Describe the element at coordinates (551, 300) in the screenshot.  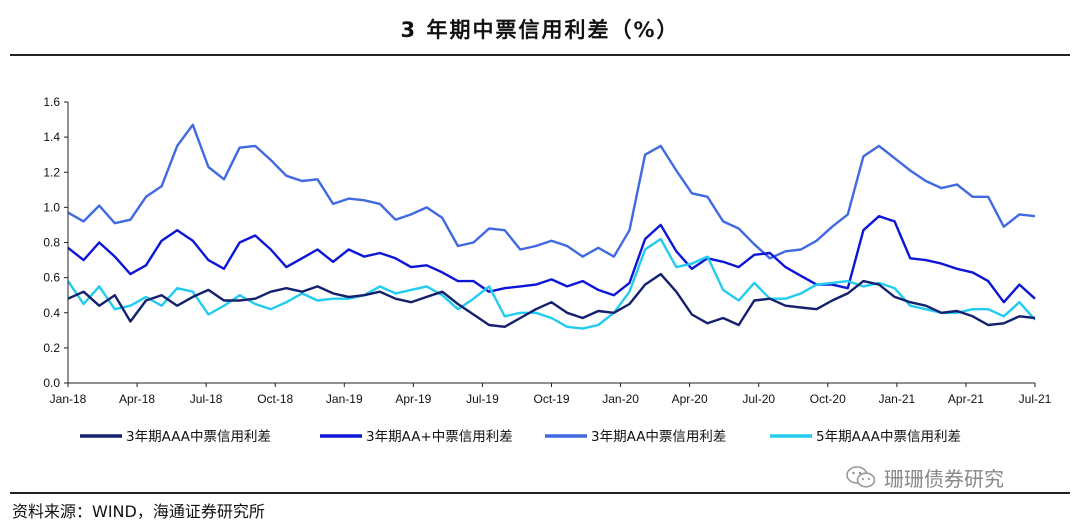
I see `series-line` at that location.